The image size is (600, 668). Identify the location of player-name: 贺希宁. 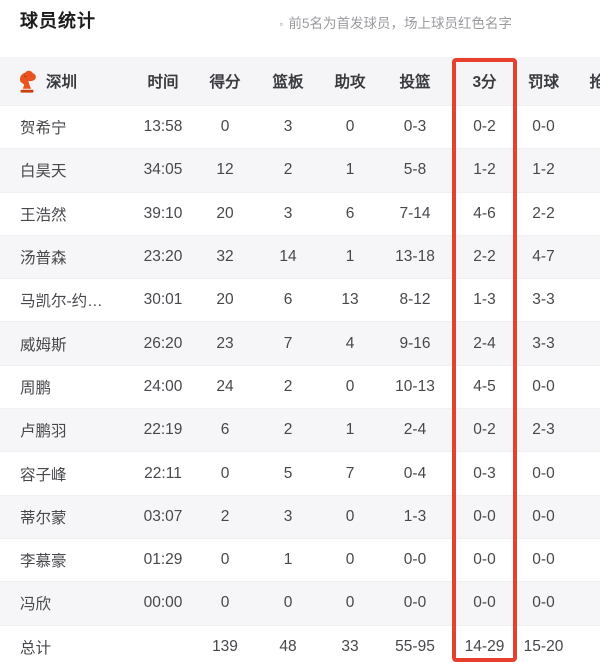
(43, 129).